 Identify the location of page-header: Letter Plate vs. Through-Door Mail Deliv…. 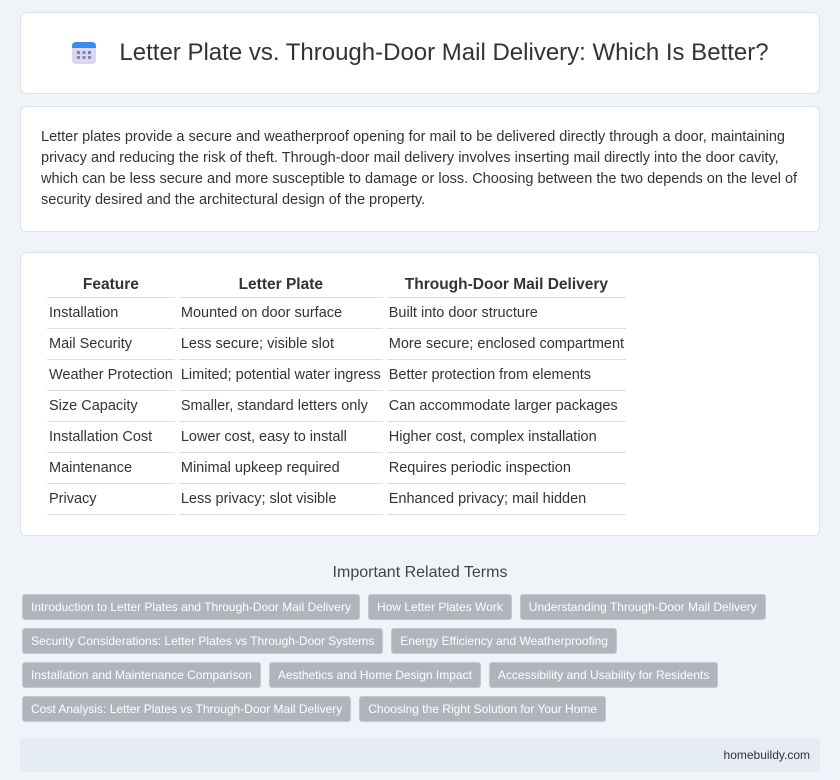
(420, 53).